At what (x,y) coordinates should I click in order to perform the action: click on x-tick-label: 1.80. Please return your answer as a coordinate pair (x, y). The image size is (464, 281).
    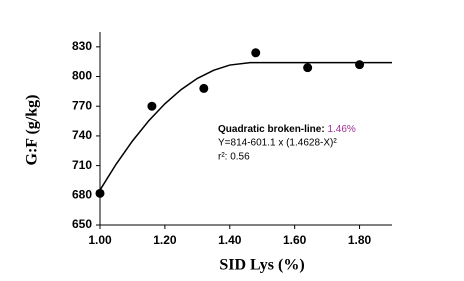
    Looking at the image, I should click on (360, 240).